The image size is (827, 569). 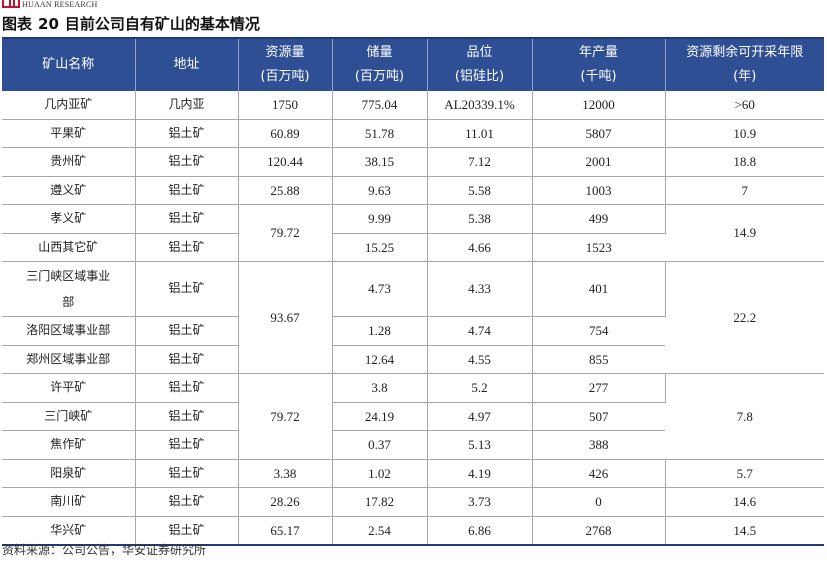 I want to click on mine-name: 三门峡区域事业部, so click(x=69, y=289).